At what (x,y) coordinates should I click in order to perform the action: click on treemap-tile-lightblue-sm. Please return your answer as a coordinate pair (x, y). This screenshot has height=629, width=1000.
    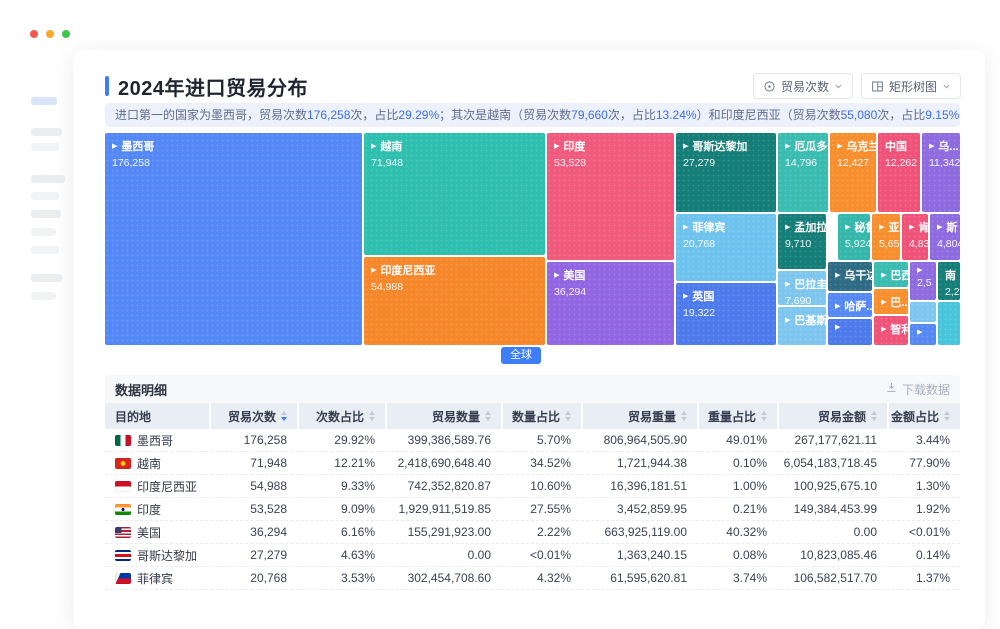
    Looking at the image, I should click on (923, 312).